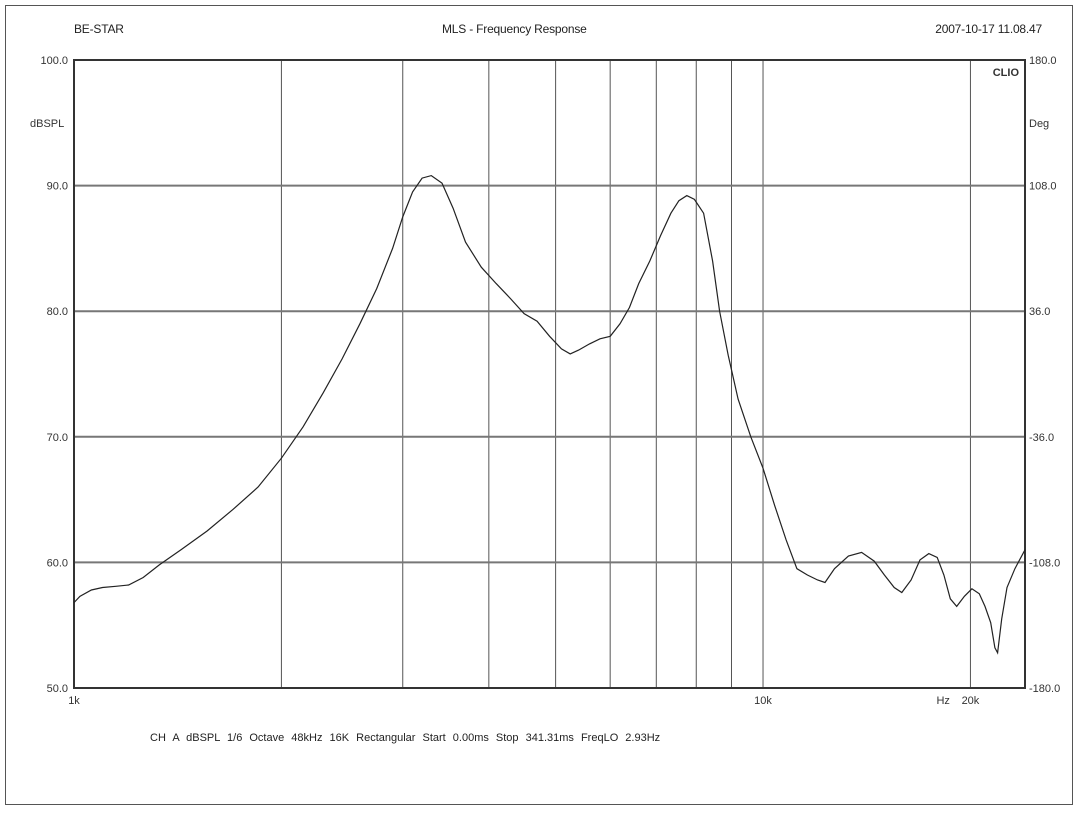  Describe the element at coordinates (1044, 563) in the screenshot. I see `y2-tick-label: -108.0` at that location.